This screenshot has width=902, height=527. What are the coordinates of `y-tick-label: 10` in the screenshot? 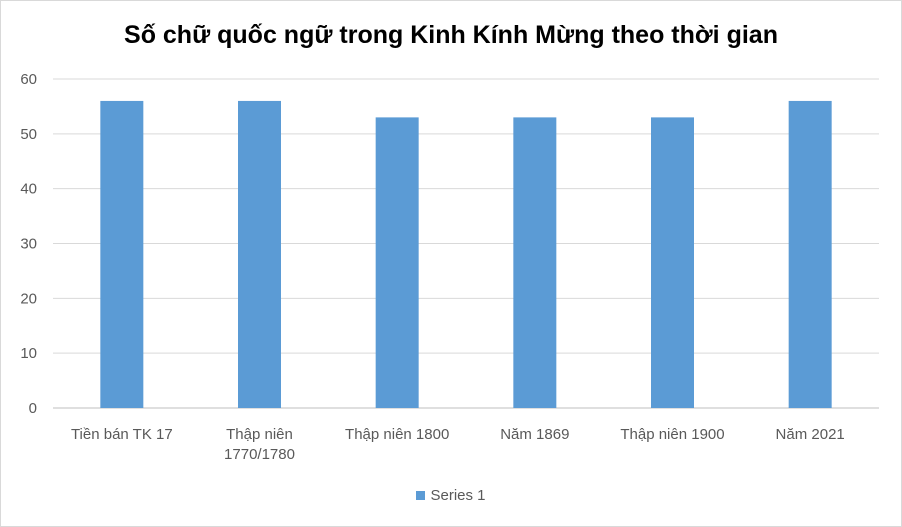 It's located at (28, 353).